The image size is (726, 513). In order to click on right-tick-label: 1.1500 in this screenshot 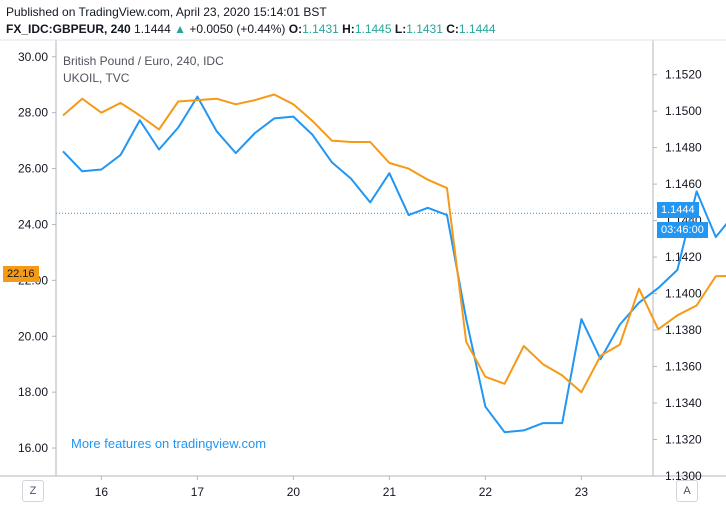, I will do `click(683, 111)`.